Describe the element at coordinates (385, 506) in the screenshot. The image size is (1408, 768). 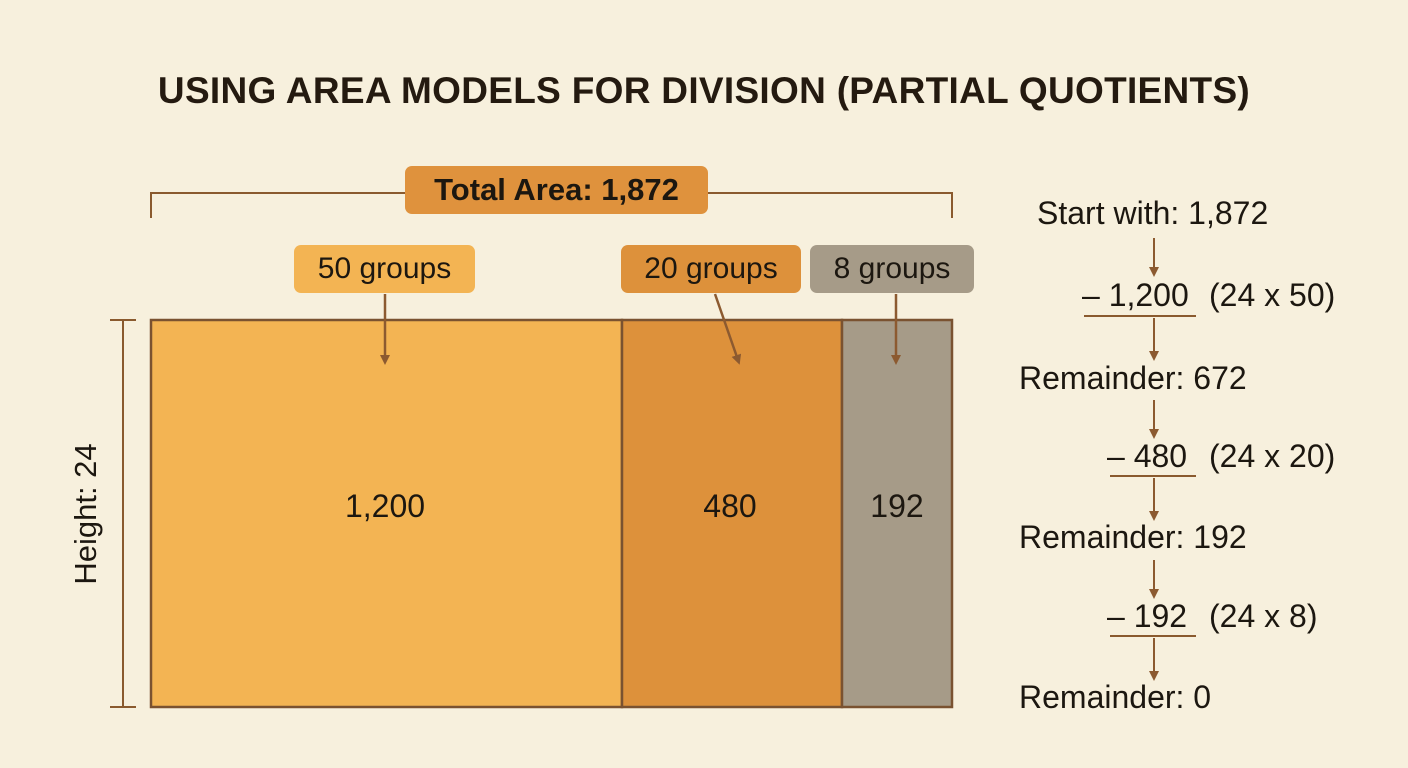
I see `area-value-1200: 1,200` at that location.